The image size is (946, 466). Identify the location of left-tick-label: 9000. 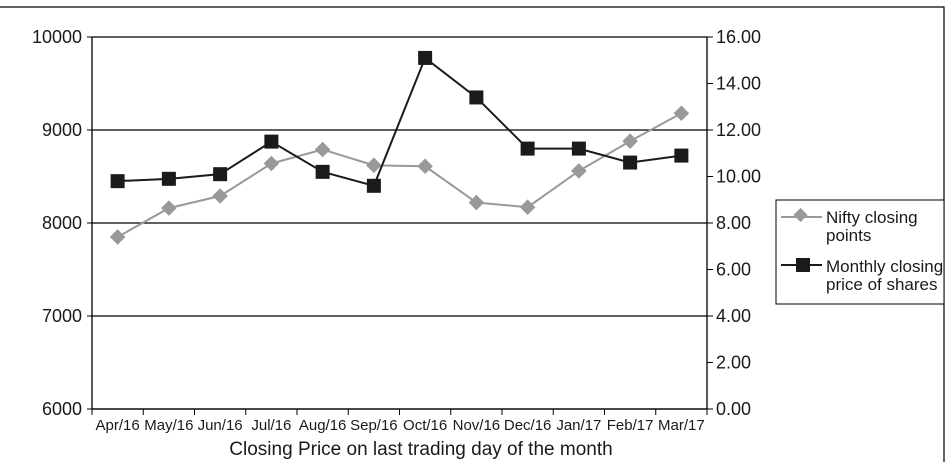
(62, 130).